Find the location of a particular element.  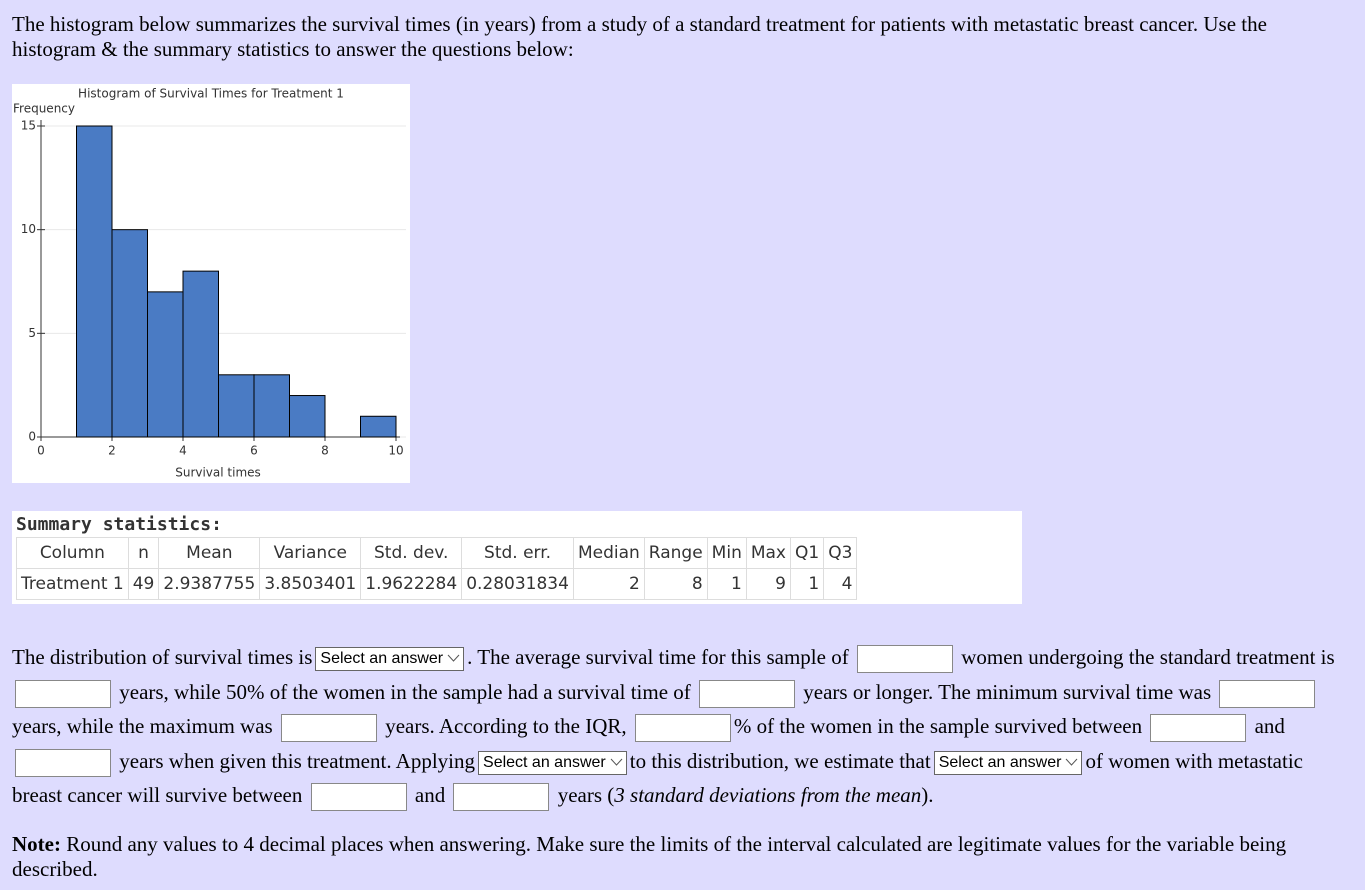

cell: 2.9387755 is located at coordinates (209, 584).